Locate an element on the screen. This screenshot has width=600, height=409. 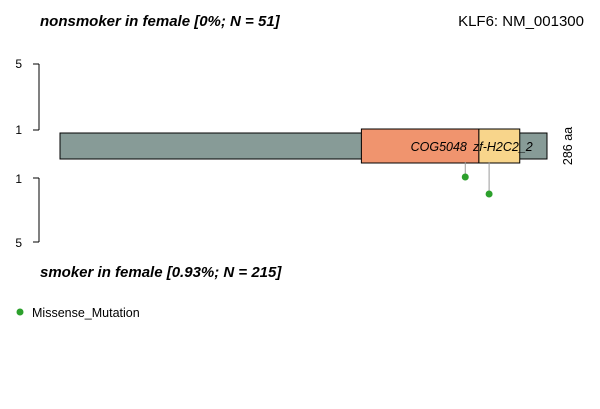
mutation-group is located at coordinates (477, 180).